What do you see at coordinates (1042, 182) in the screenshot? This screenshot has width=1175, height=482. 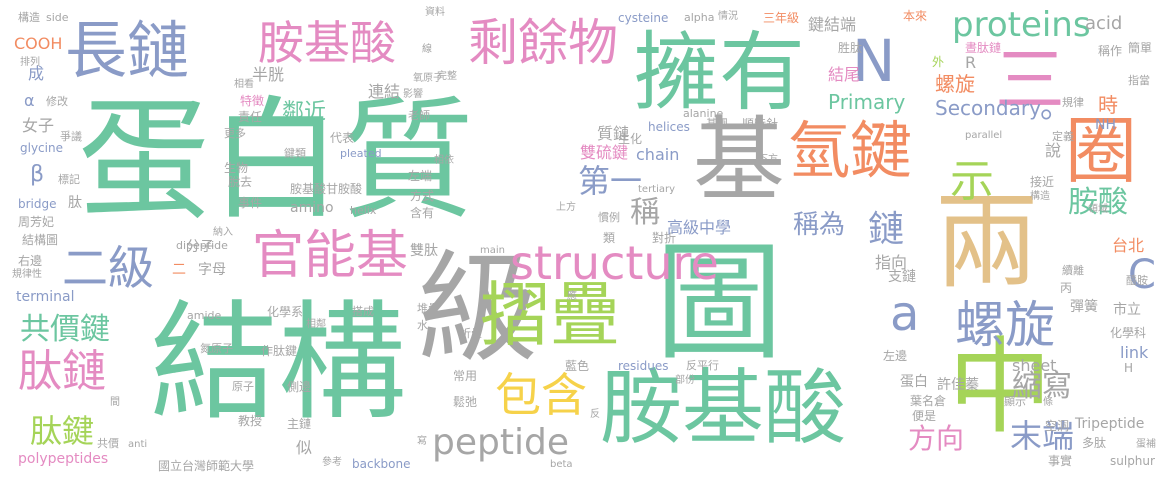 I see `word: 接近` at bounding box center [1042, 182].